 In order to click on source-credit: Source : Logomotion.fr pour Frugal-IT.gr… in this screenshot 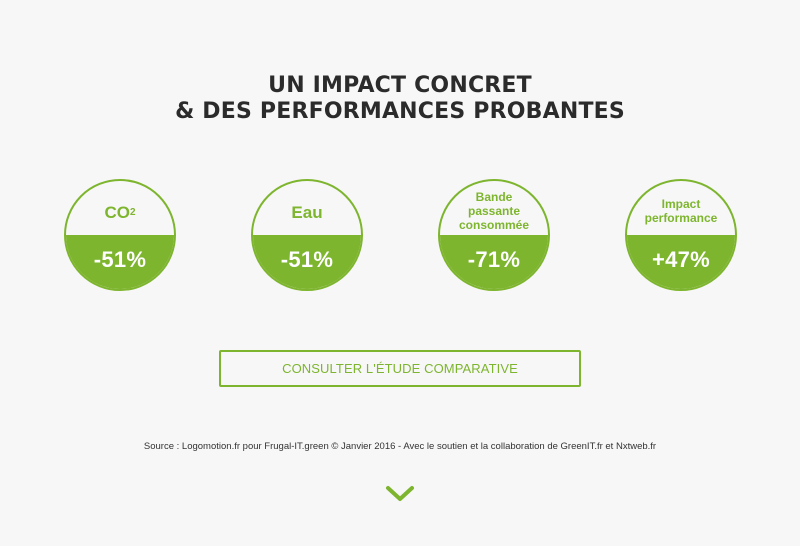, I will do `click(400, 446)`.